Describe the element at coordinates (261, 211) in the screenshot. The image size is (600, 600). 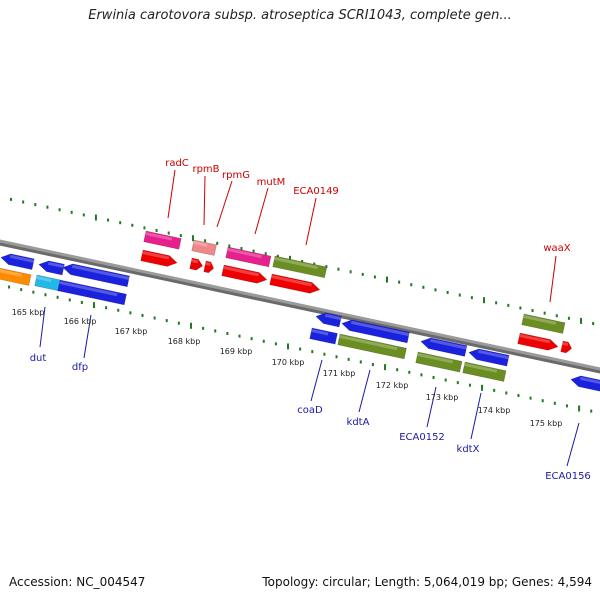
I see `leader-mutM` at that location.